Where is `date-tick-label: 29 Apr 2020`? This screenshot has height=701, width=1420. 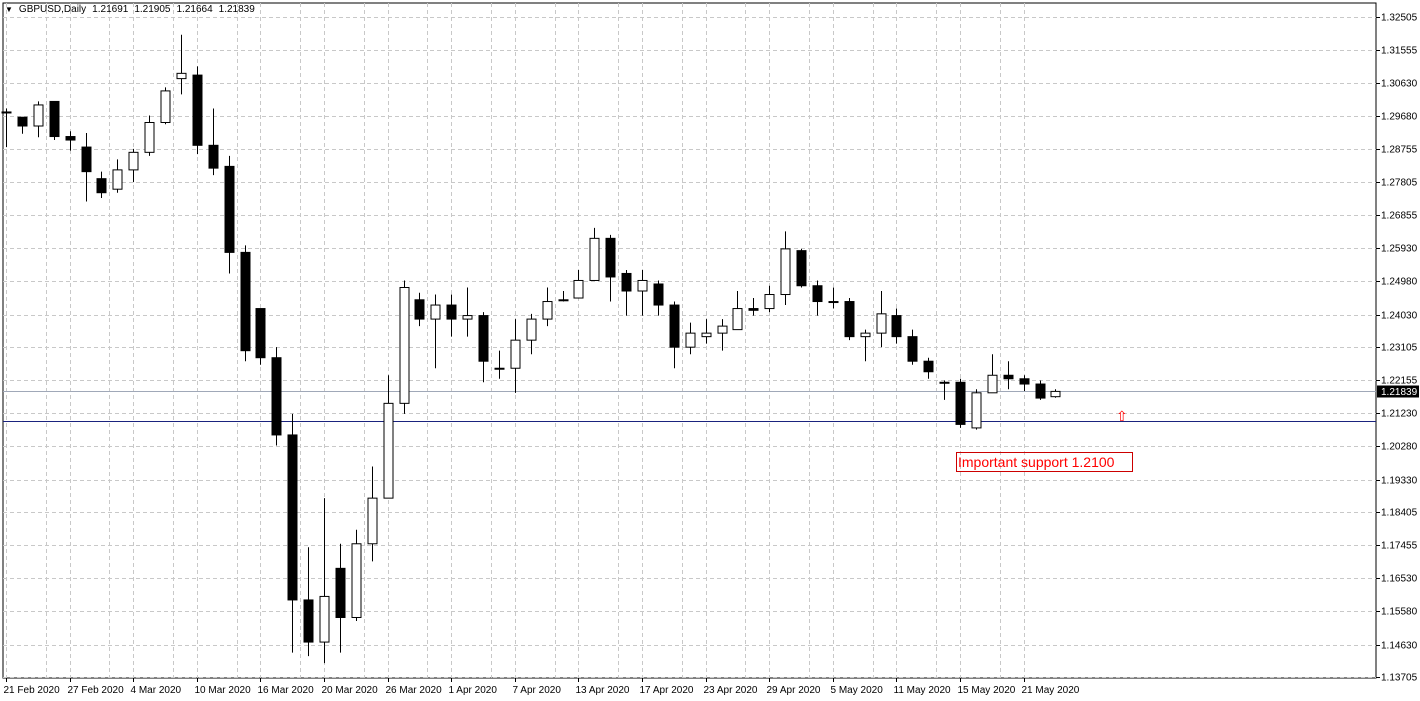
date-tick-label: 29 Apr 2020 is located at coordinates (794, 690).